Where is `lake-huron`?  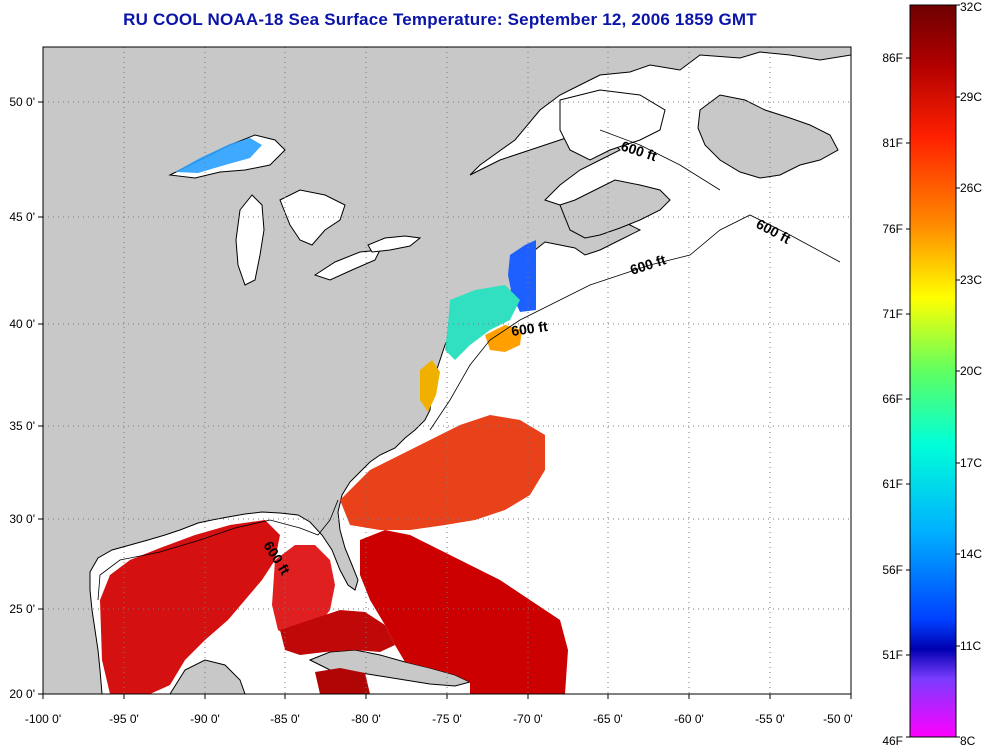
lake-huron is located at coordinates (312, 217).